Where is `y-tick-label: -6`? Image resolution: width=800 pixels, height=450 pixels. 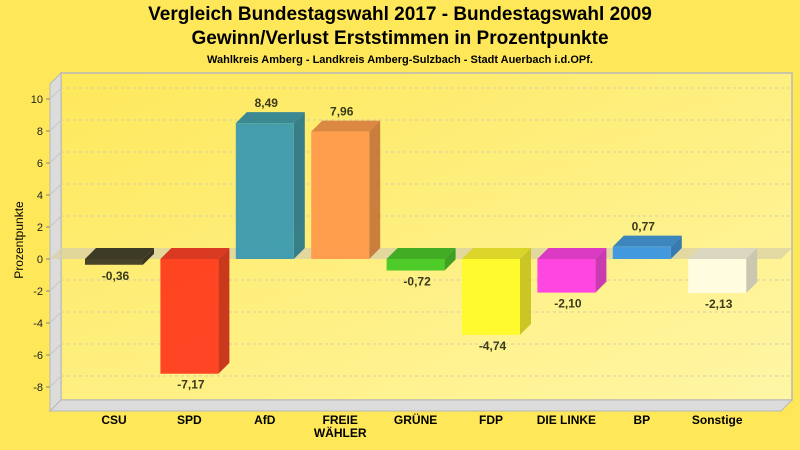 y-tick-label: -6 is located at coordinates (38, 356).